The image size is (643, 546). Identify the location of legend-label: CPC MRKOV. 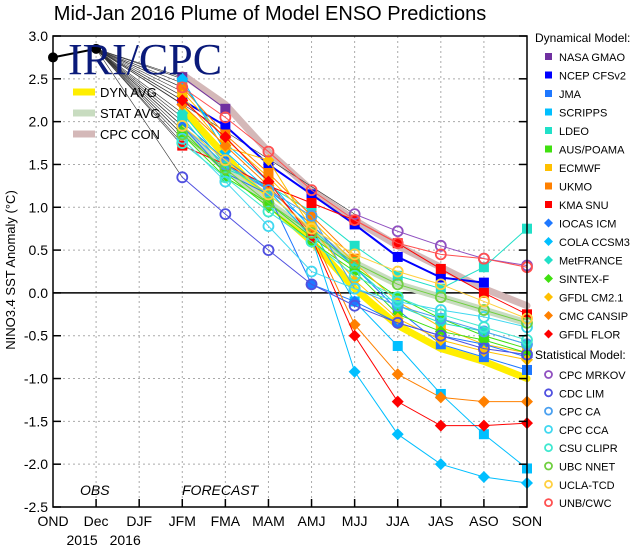
(592, 376).